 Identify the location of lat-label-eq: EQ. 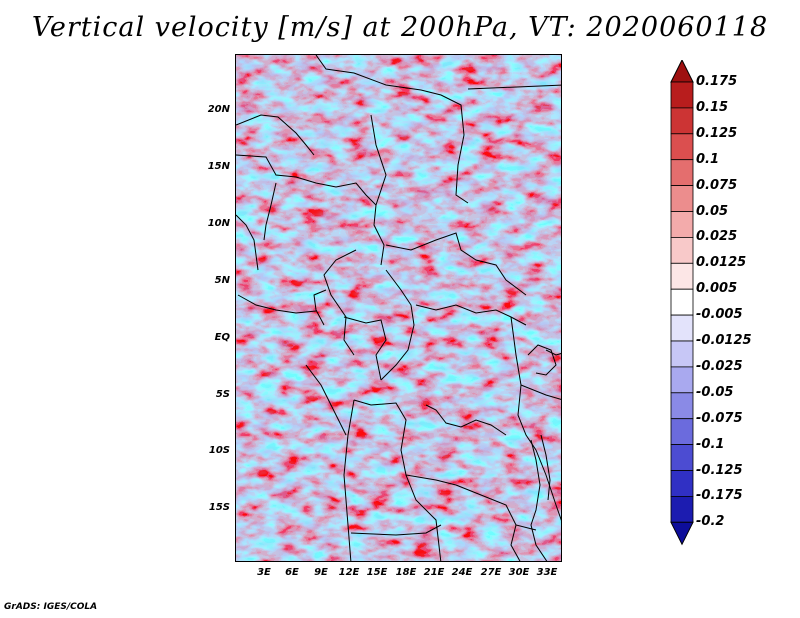
(222, 337).